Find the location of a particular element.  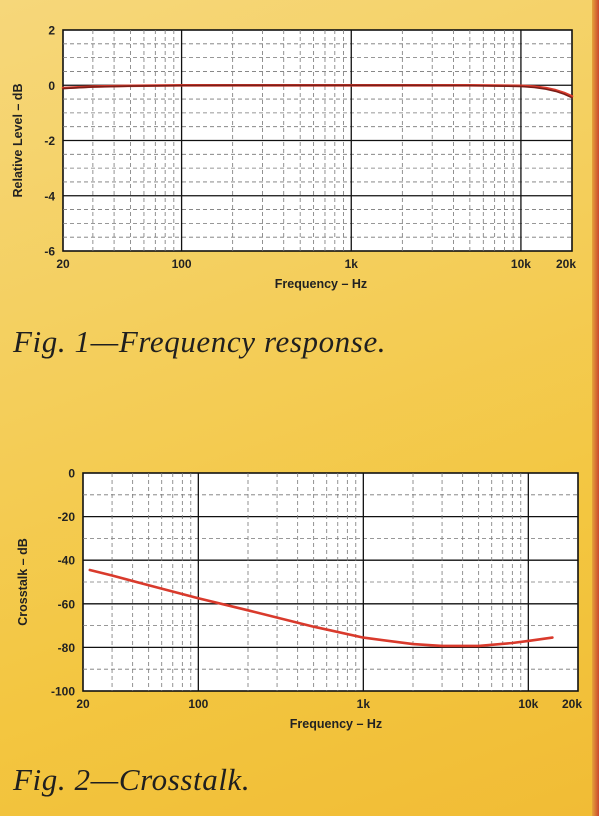

figure-2-caption: Fig. 2—Crosstalk. is located at coordinates (132, 779).